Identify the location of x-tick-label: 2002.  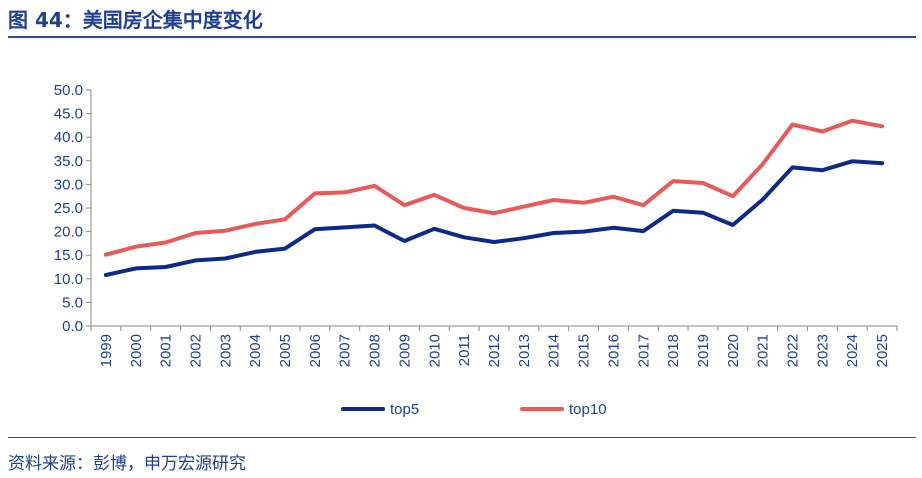
(195, 350).